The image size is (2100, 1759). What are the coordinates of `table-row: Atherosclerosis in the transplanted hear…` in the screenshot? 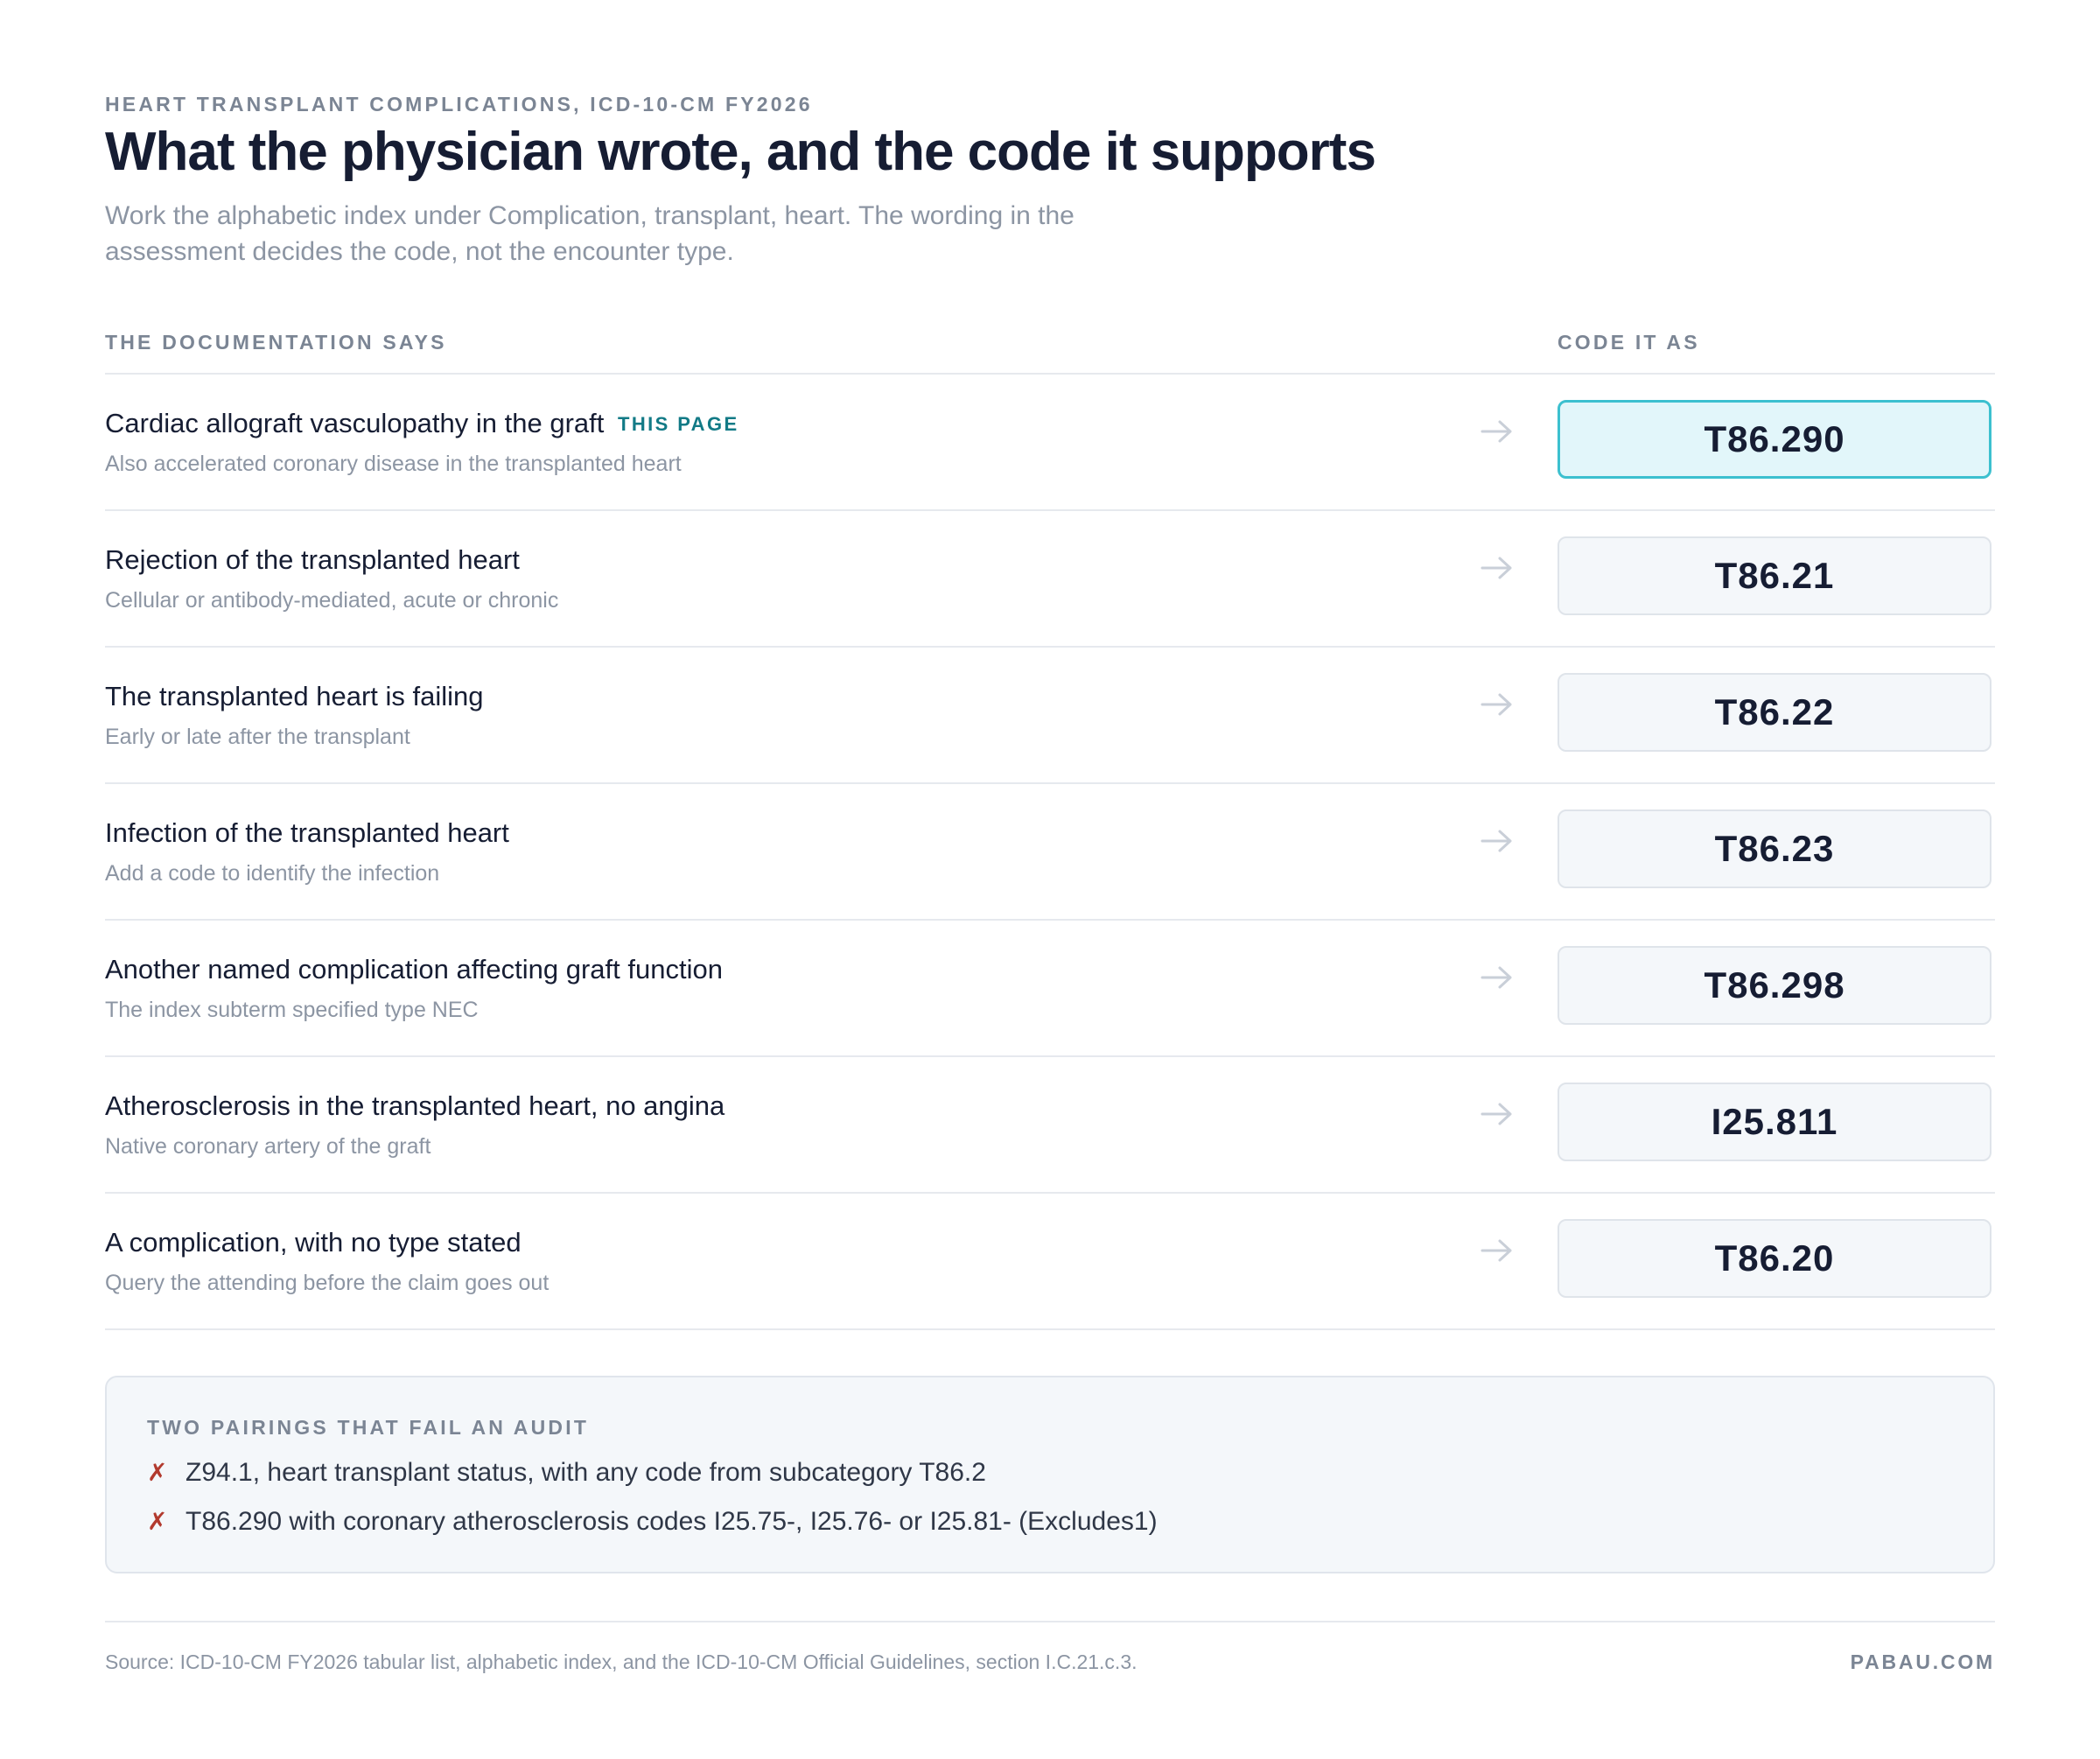 It's located at (1050, 1125).